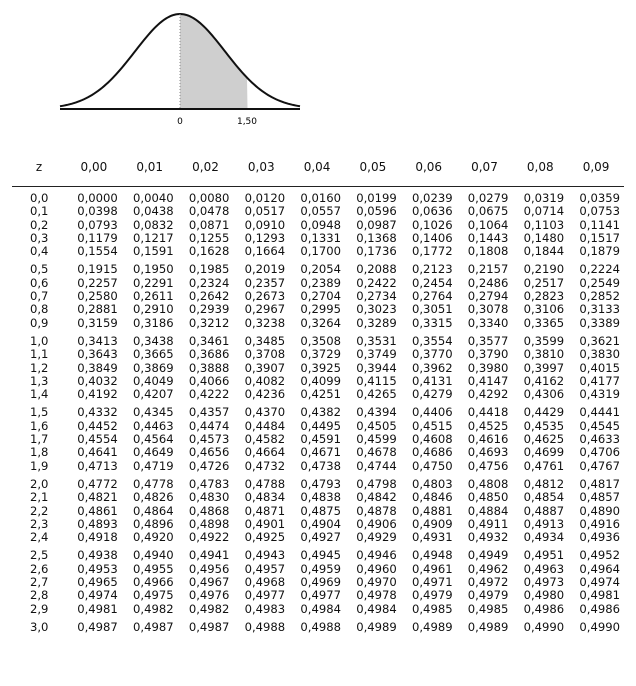 Image resolution: width=636 pixels, height=686 pixels. I want to click on table-cell: 0,4846, so click(432, 497).